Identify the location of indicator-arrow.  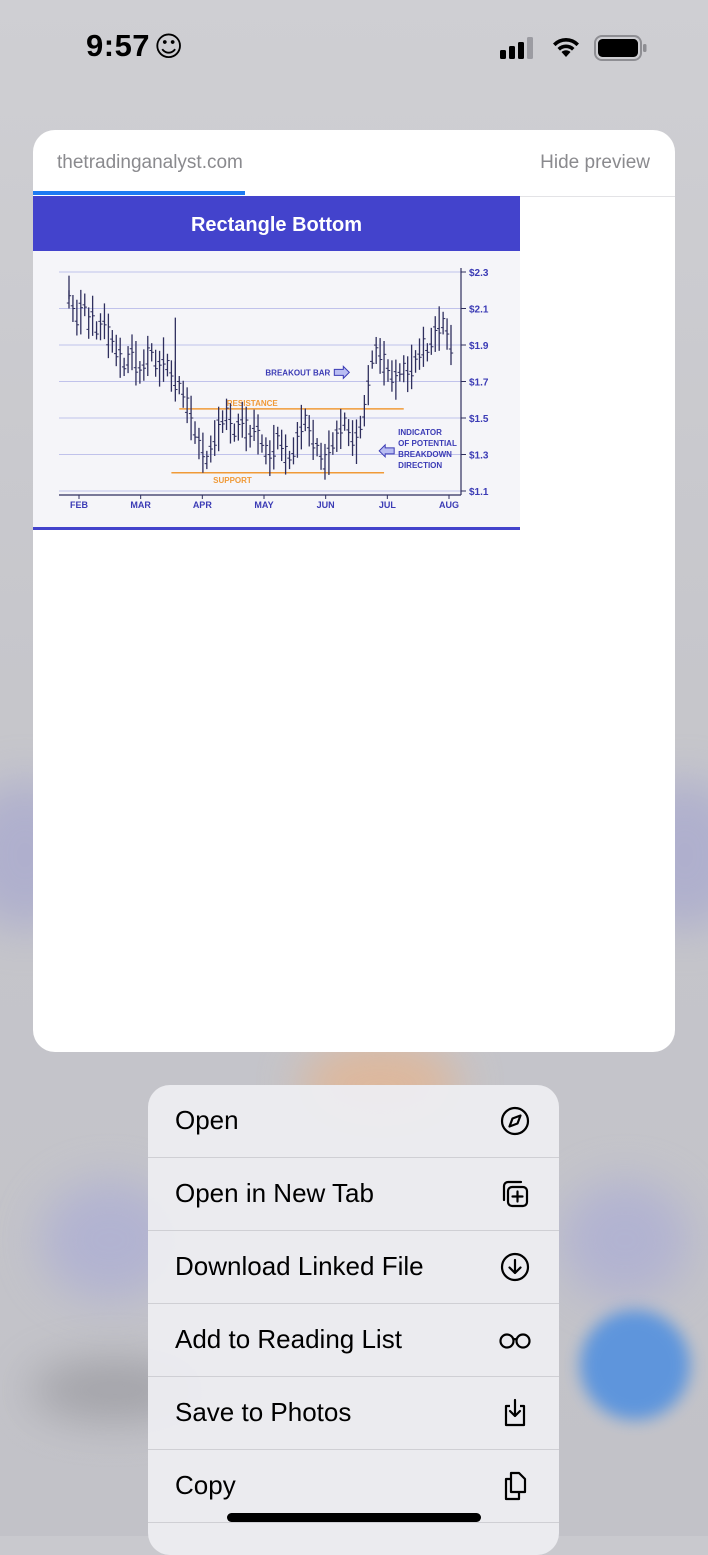
(386, 451).